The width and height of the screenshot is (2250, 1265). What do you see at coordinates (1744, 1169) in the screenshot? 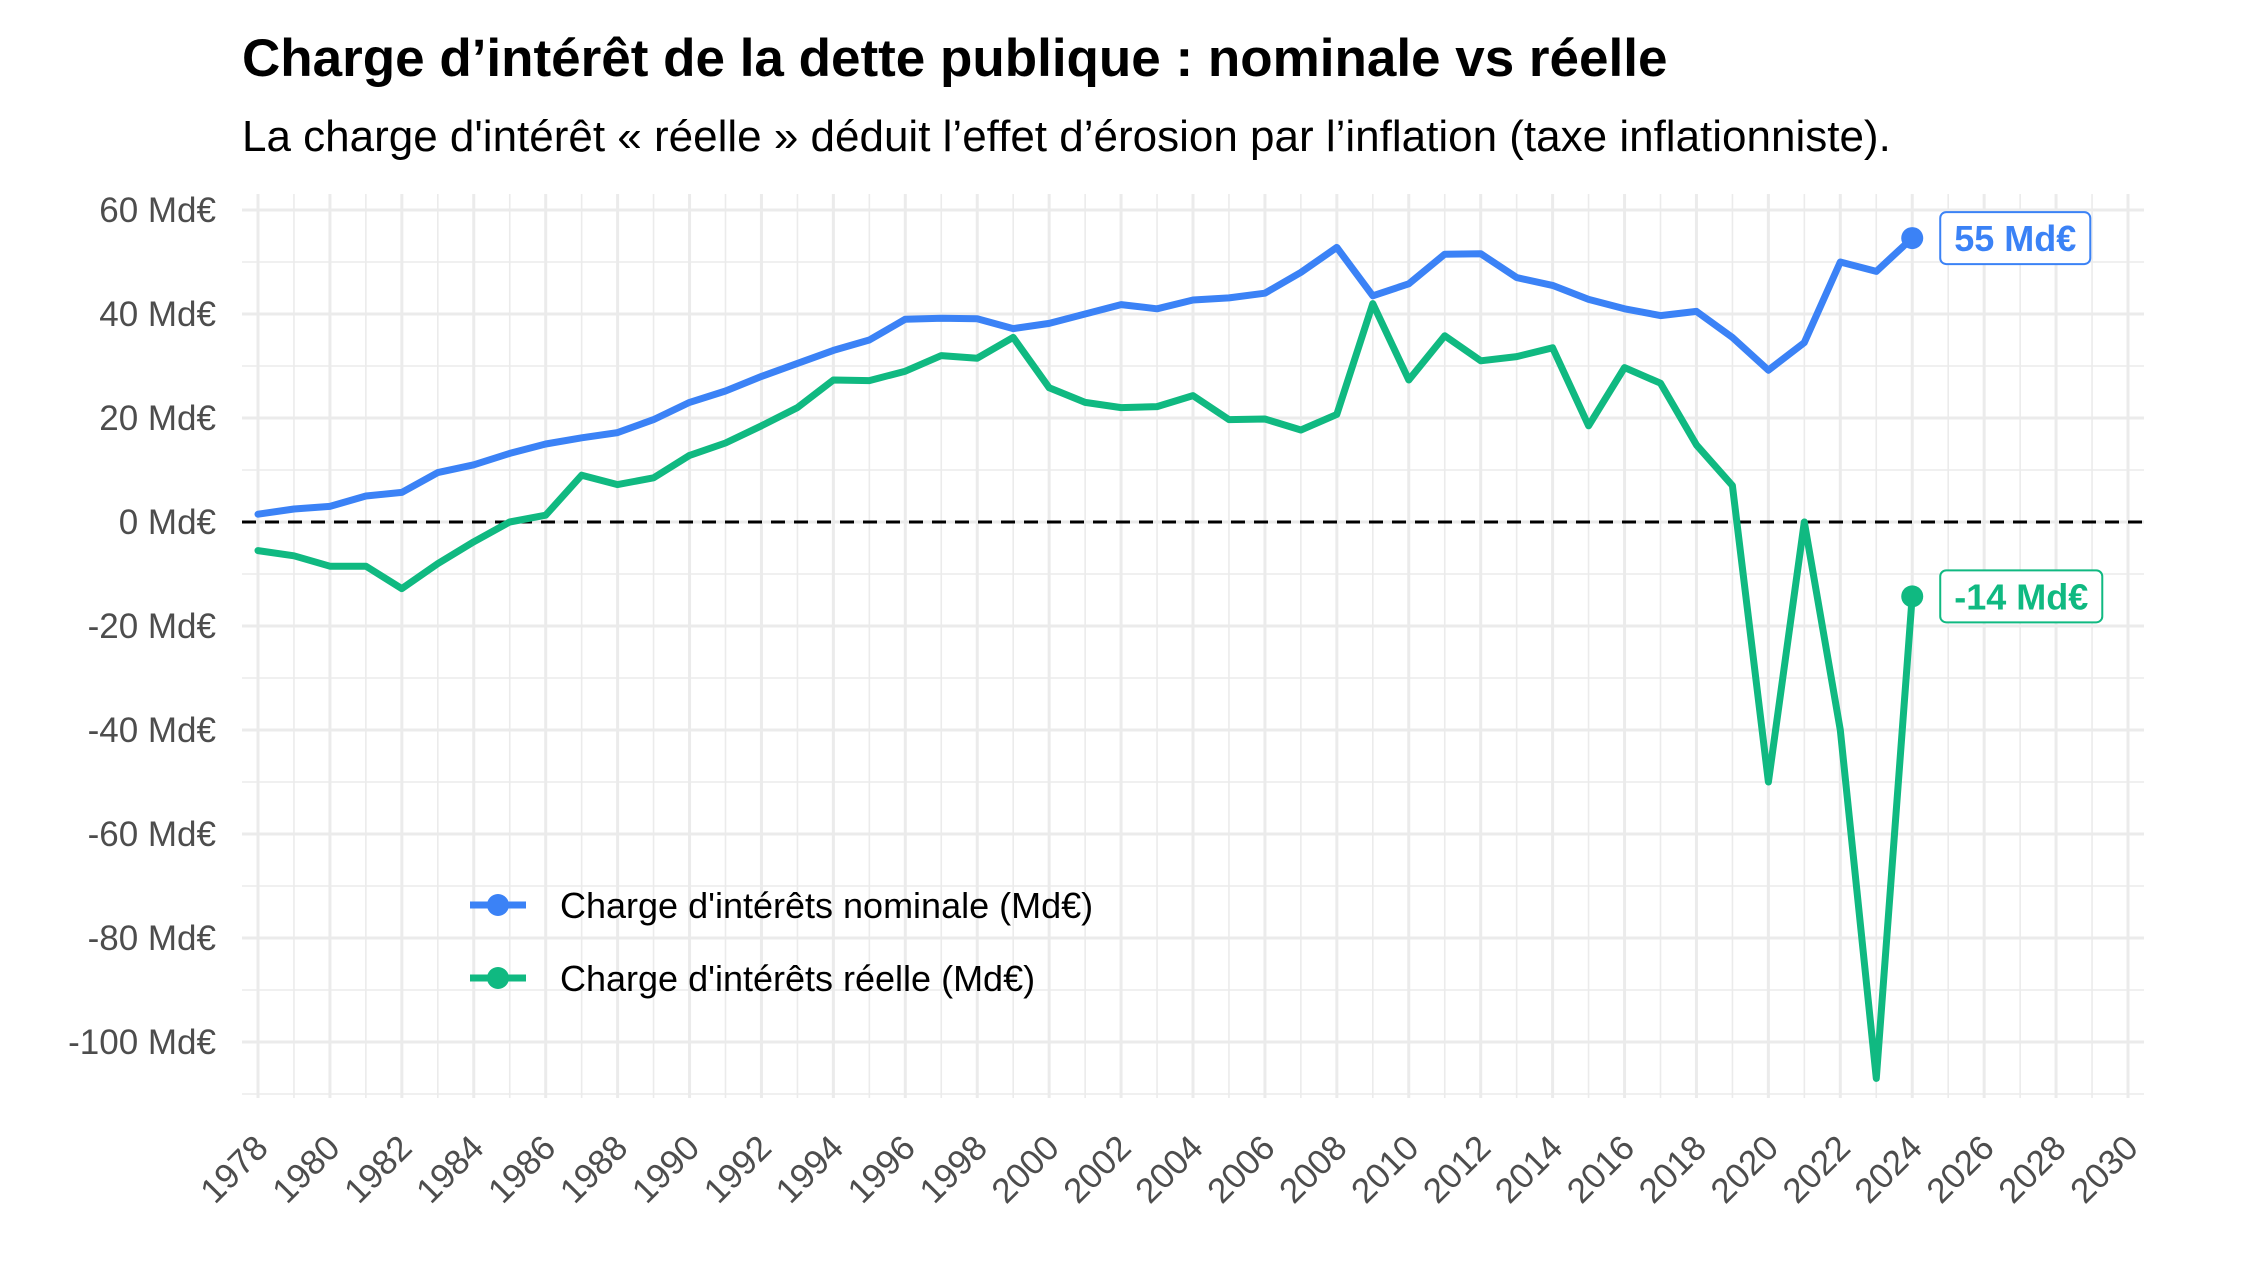
I see `x-tick-label: 2020` at bounding box center [1744, 1169].